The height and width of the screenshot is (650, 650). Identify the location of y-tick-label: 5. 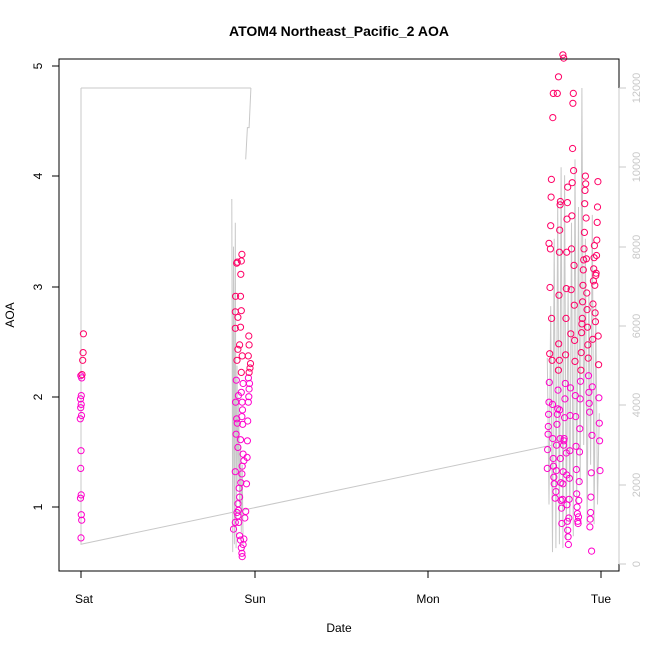
(38, 65).